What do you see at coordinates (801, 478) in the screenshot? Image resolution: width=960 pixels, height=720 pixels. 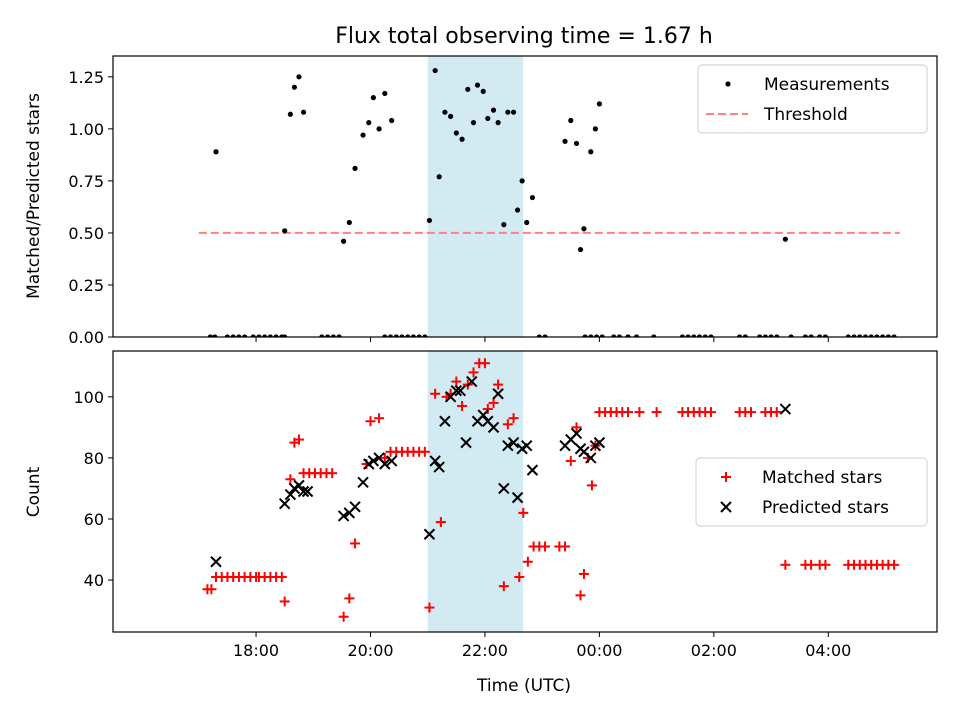 I see `legend-entry: Matched stars` at bounding box center [801, 478].